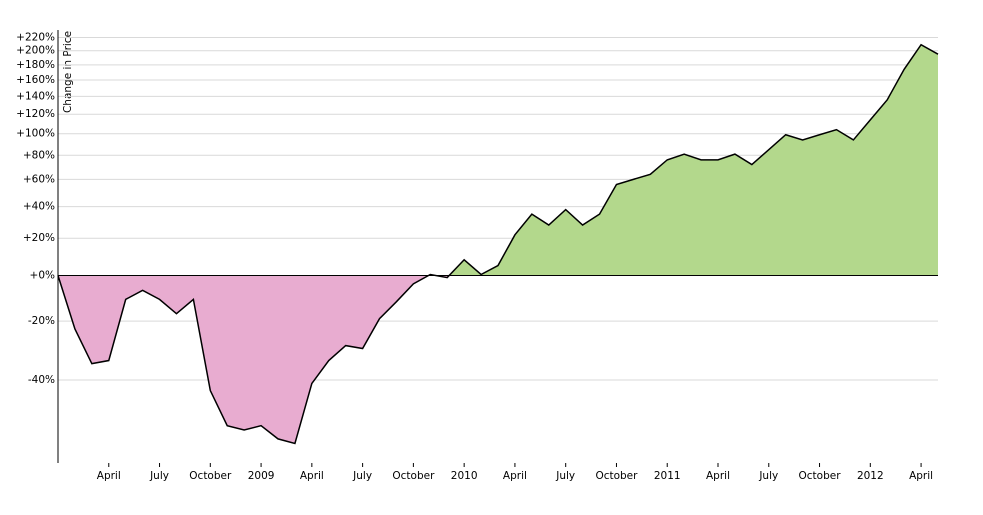 This screenshot has width=983, height=515. Describe the element at coordinates (464, 476) in the screenshot. I see `x-tick-label: 2010` at that location.